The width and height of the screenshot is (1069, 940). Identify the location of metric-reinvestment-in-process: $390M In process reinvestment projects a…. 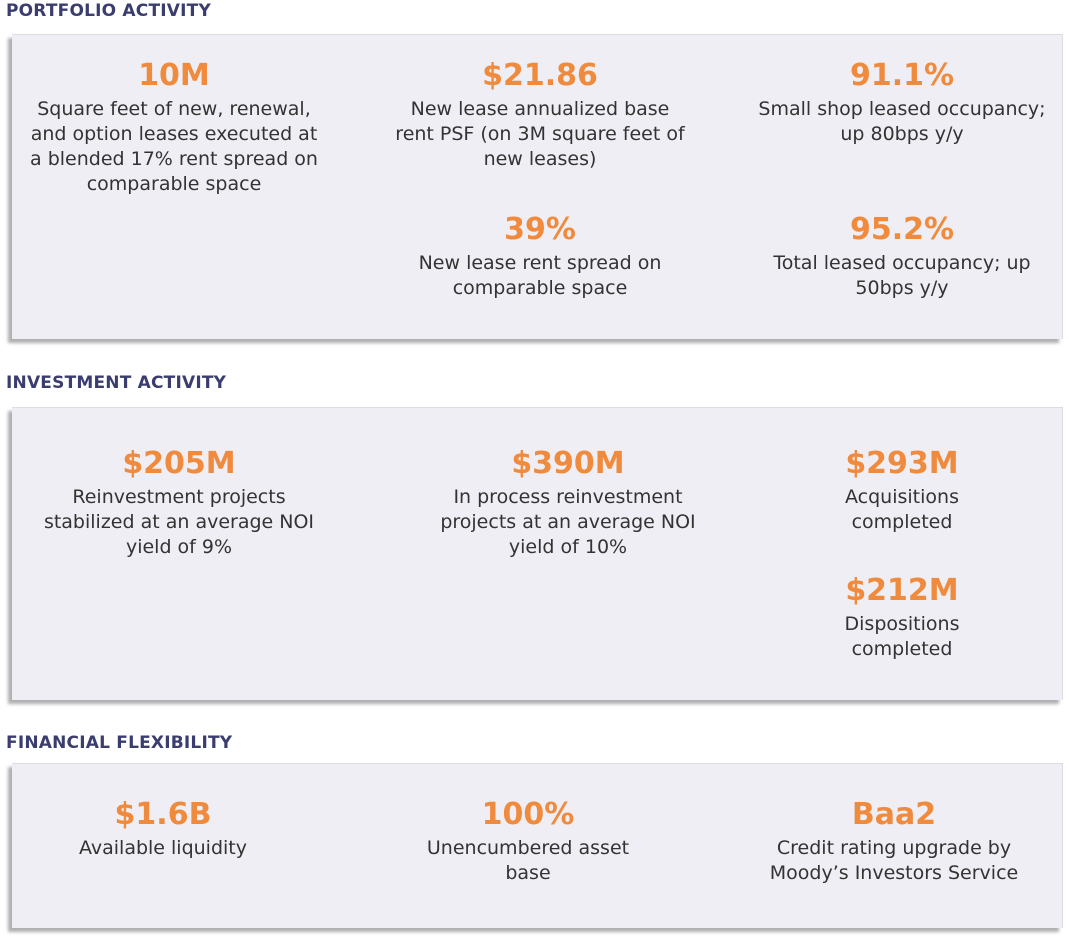
(568, 503).